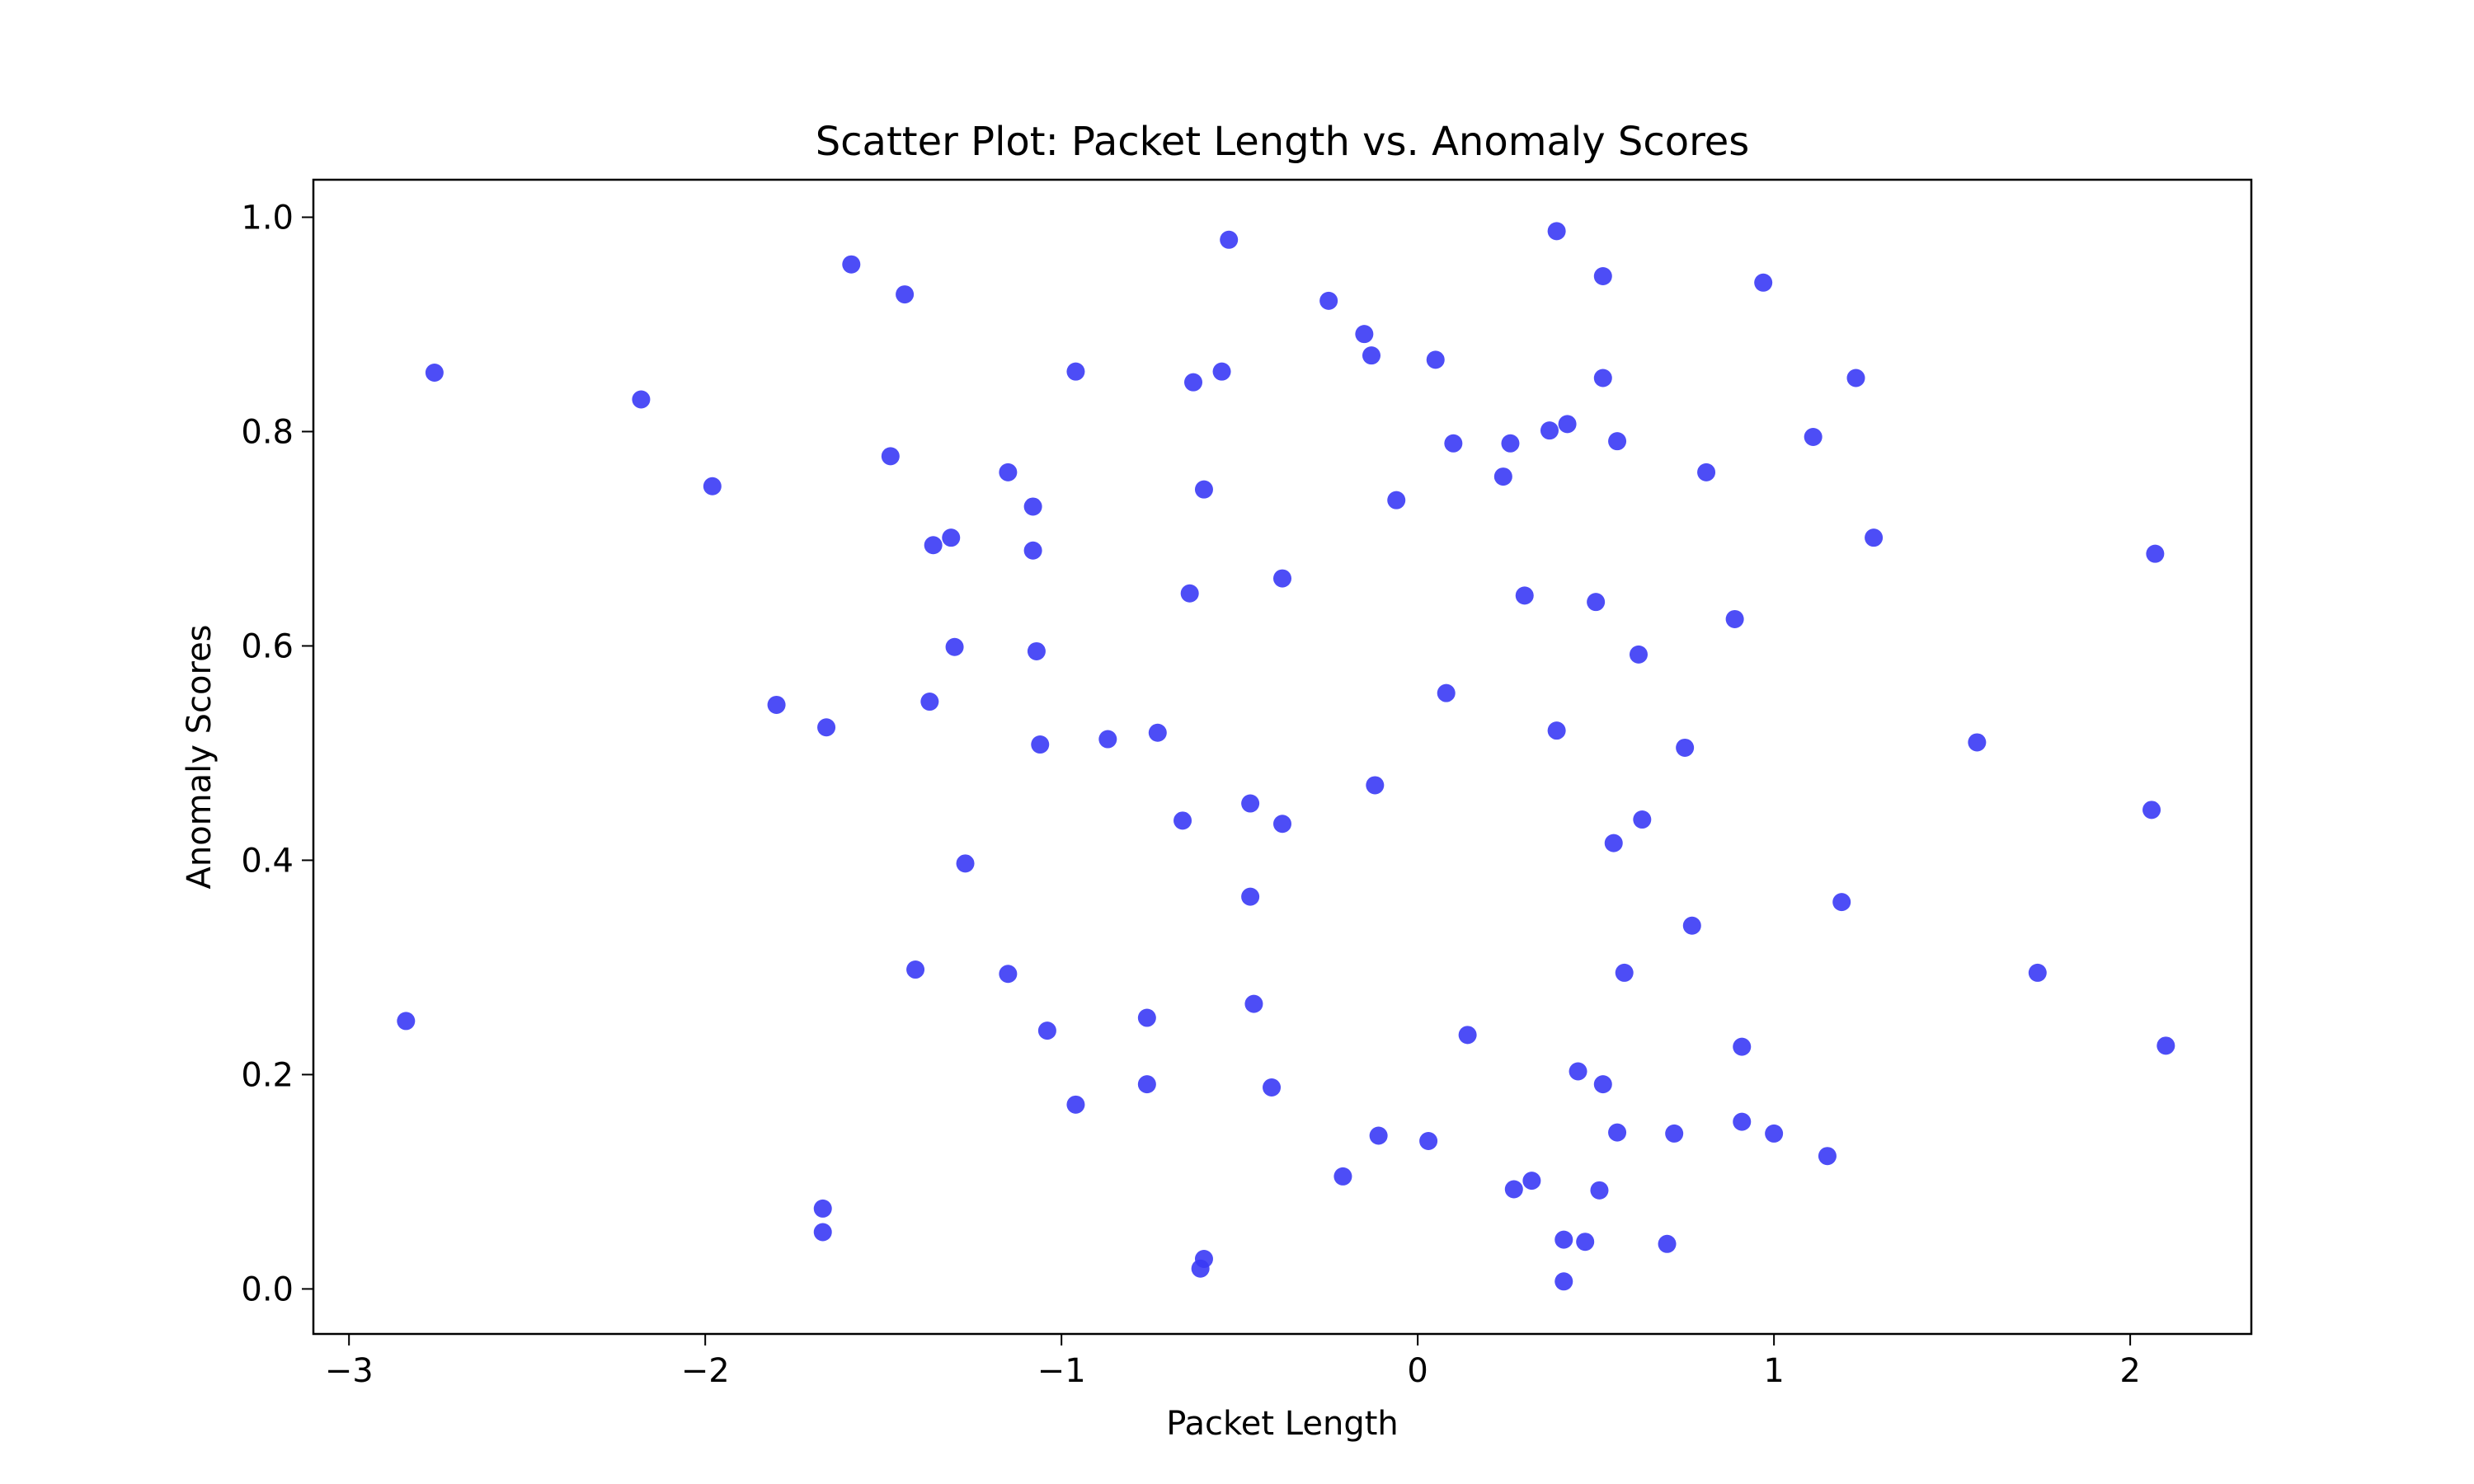 The width and height of the screenshot is (2474, 1484). I want to click on y-axis-ticks: 0.0 0.2 0.4 0.6 0.8 1.0, so click(277, 753).